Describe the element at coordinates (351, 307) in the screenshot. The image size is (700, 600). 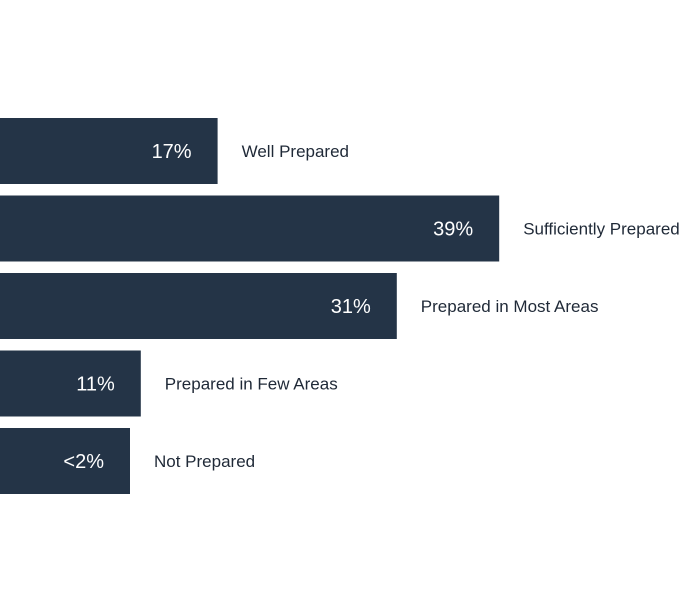
I see `bar-value-prepared-in-most-areas: 31%` at that location.